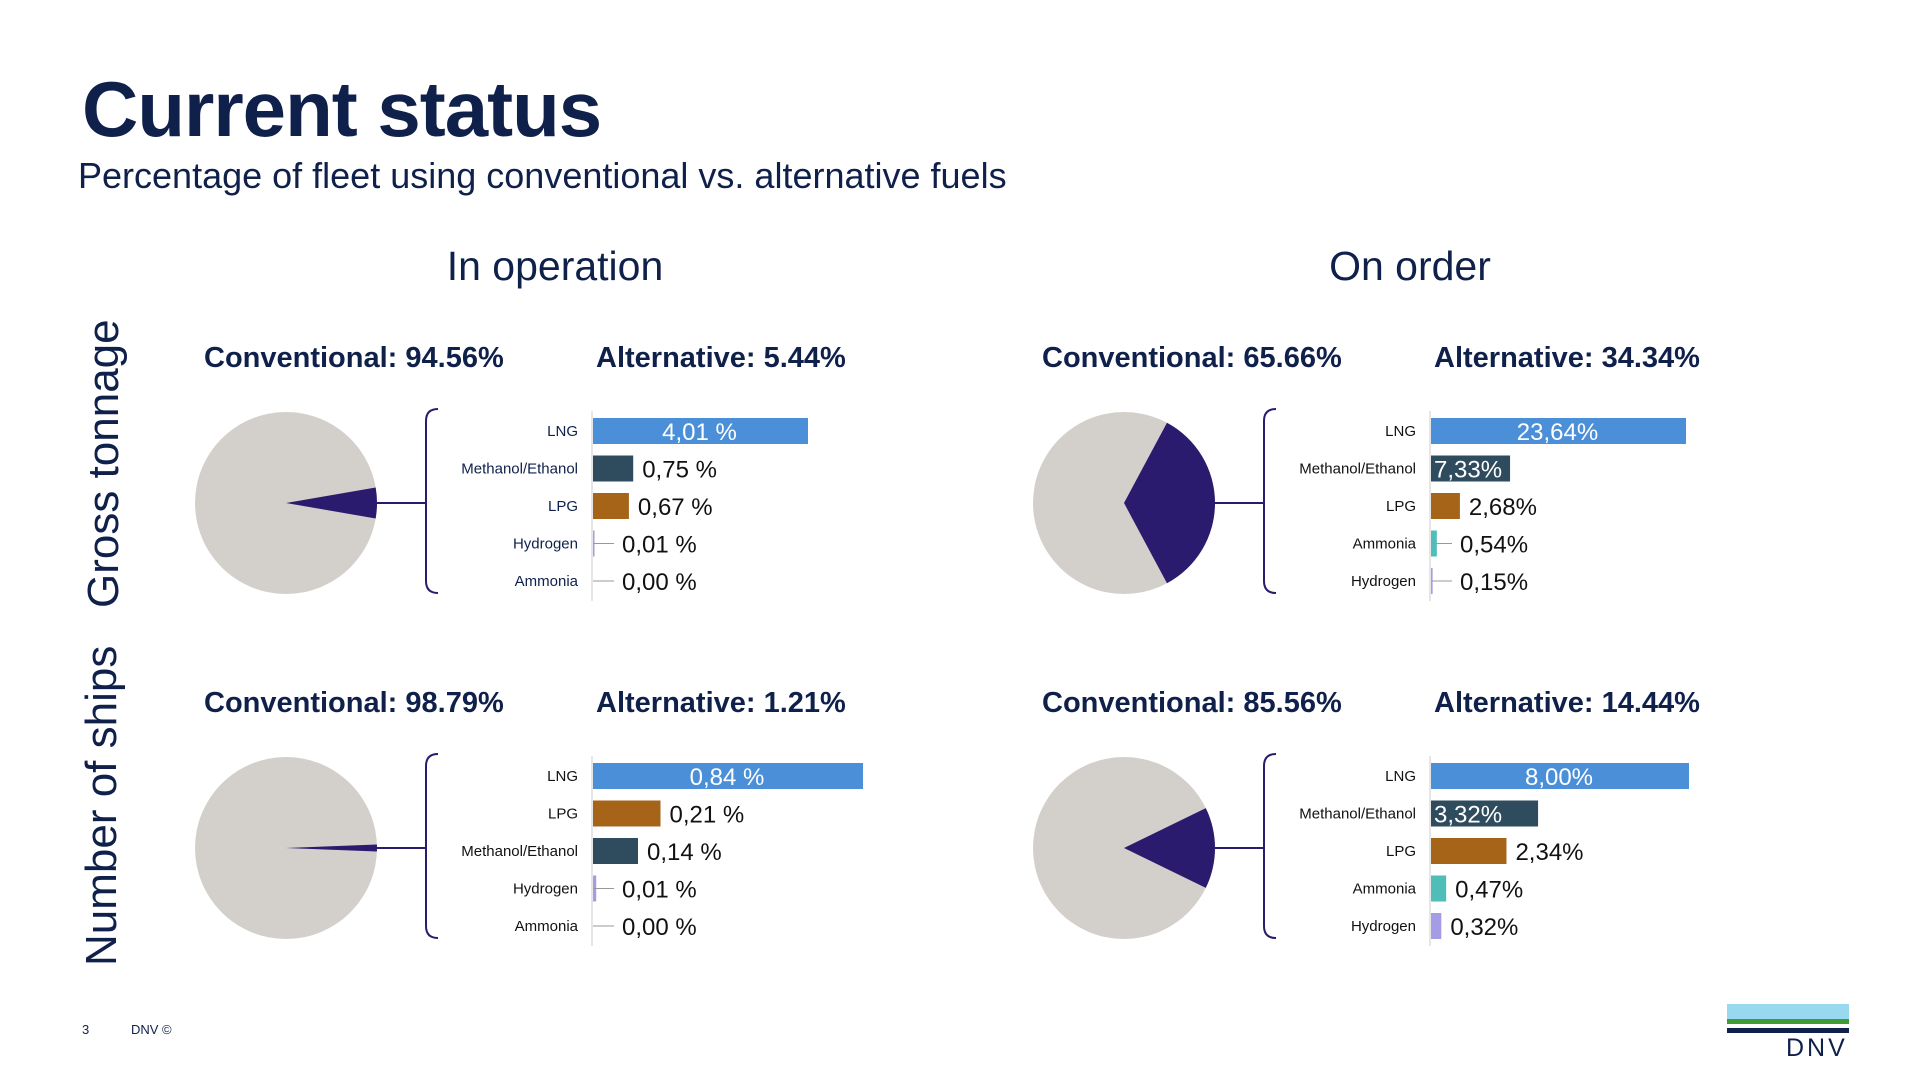 This screenshot has width=1916, height=1073. What do you see at coordinates (1192, 703) in the screenshot?
I see `conventional-label: Conventional: 85.56%` at bounding box center [1192, 703].